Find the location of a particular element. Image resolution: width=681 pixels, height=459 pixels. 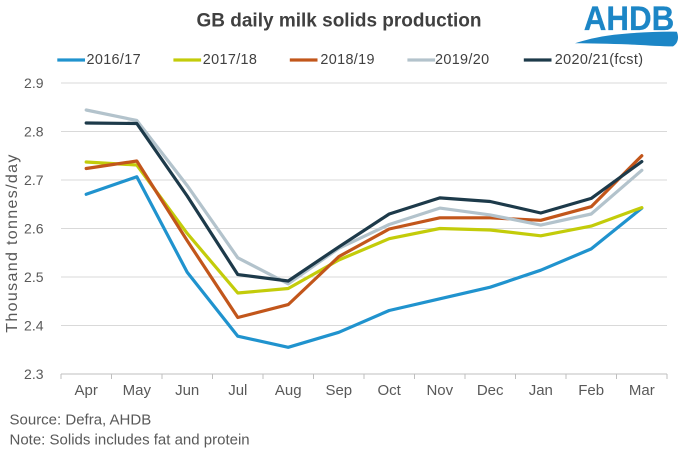

svg-text:GB daily milk solids productio: GB daily milk solids production is located at coordinates (338, 21).